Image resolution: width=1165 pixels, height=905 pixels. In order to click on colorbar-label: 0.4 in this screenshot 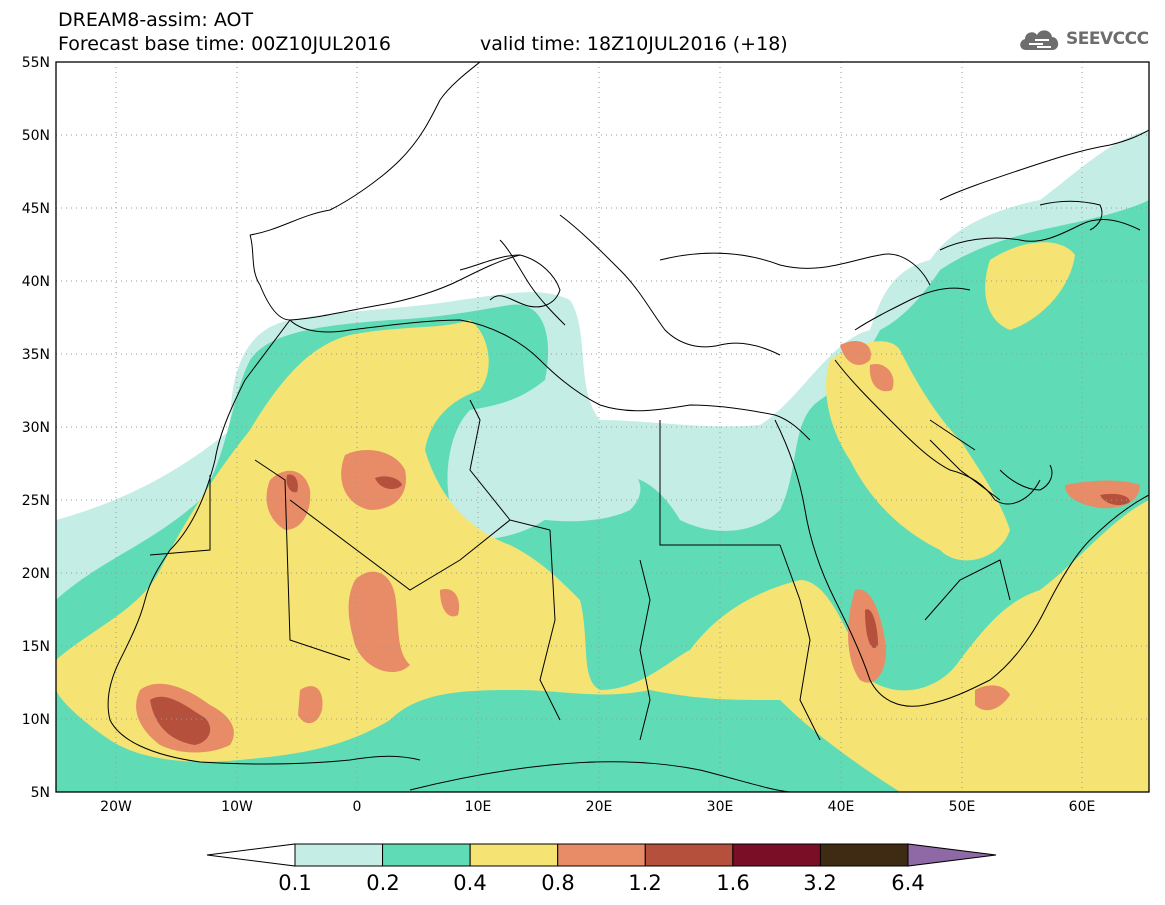, I will do `click(469, 883)`.